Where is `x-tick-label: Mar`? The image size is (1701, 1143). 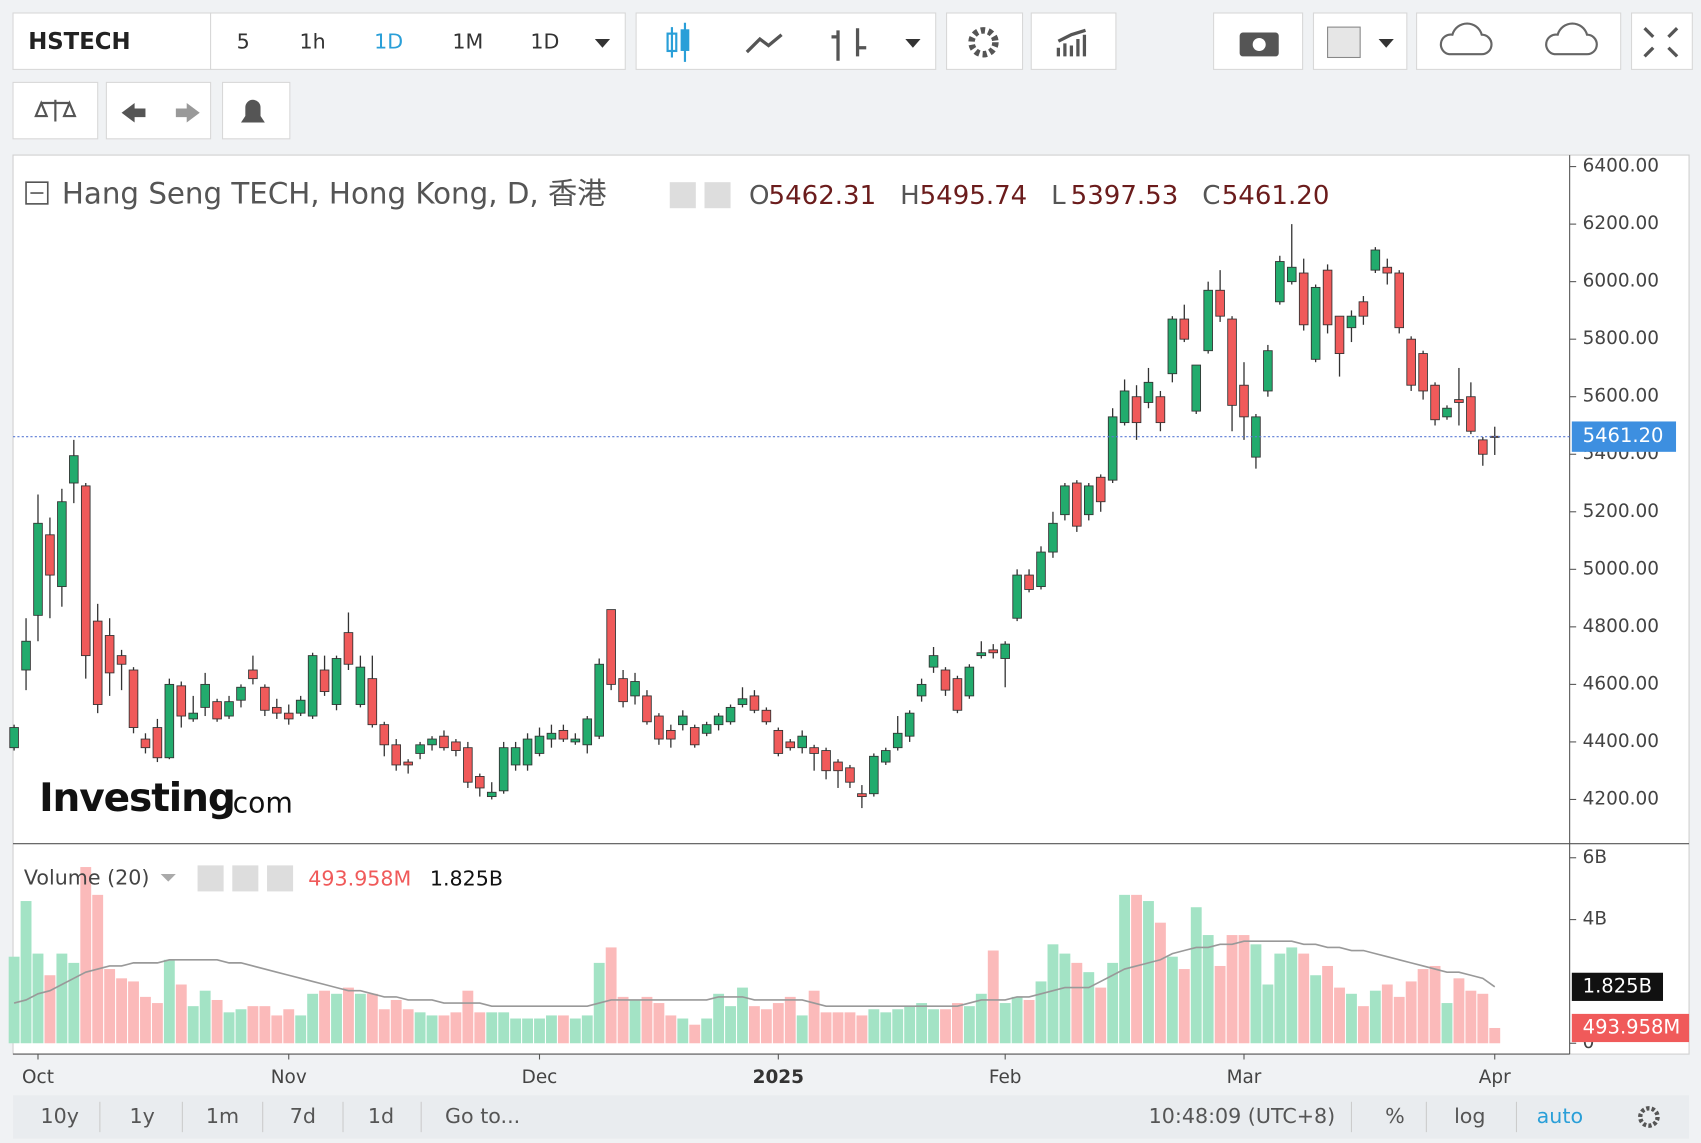 x-tick-label: Mar is located at coordinates (1244, 1077).